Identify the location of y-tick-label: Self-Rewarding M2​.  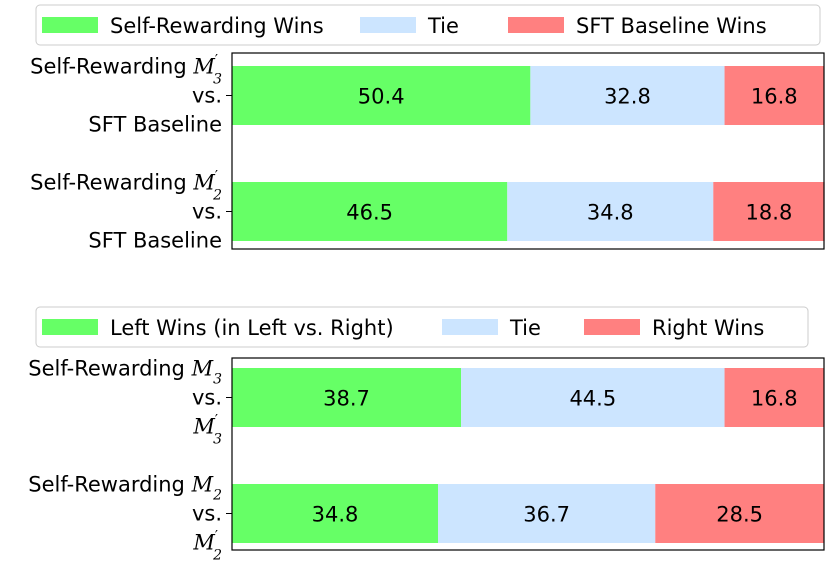
(125, 488).